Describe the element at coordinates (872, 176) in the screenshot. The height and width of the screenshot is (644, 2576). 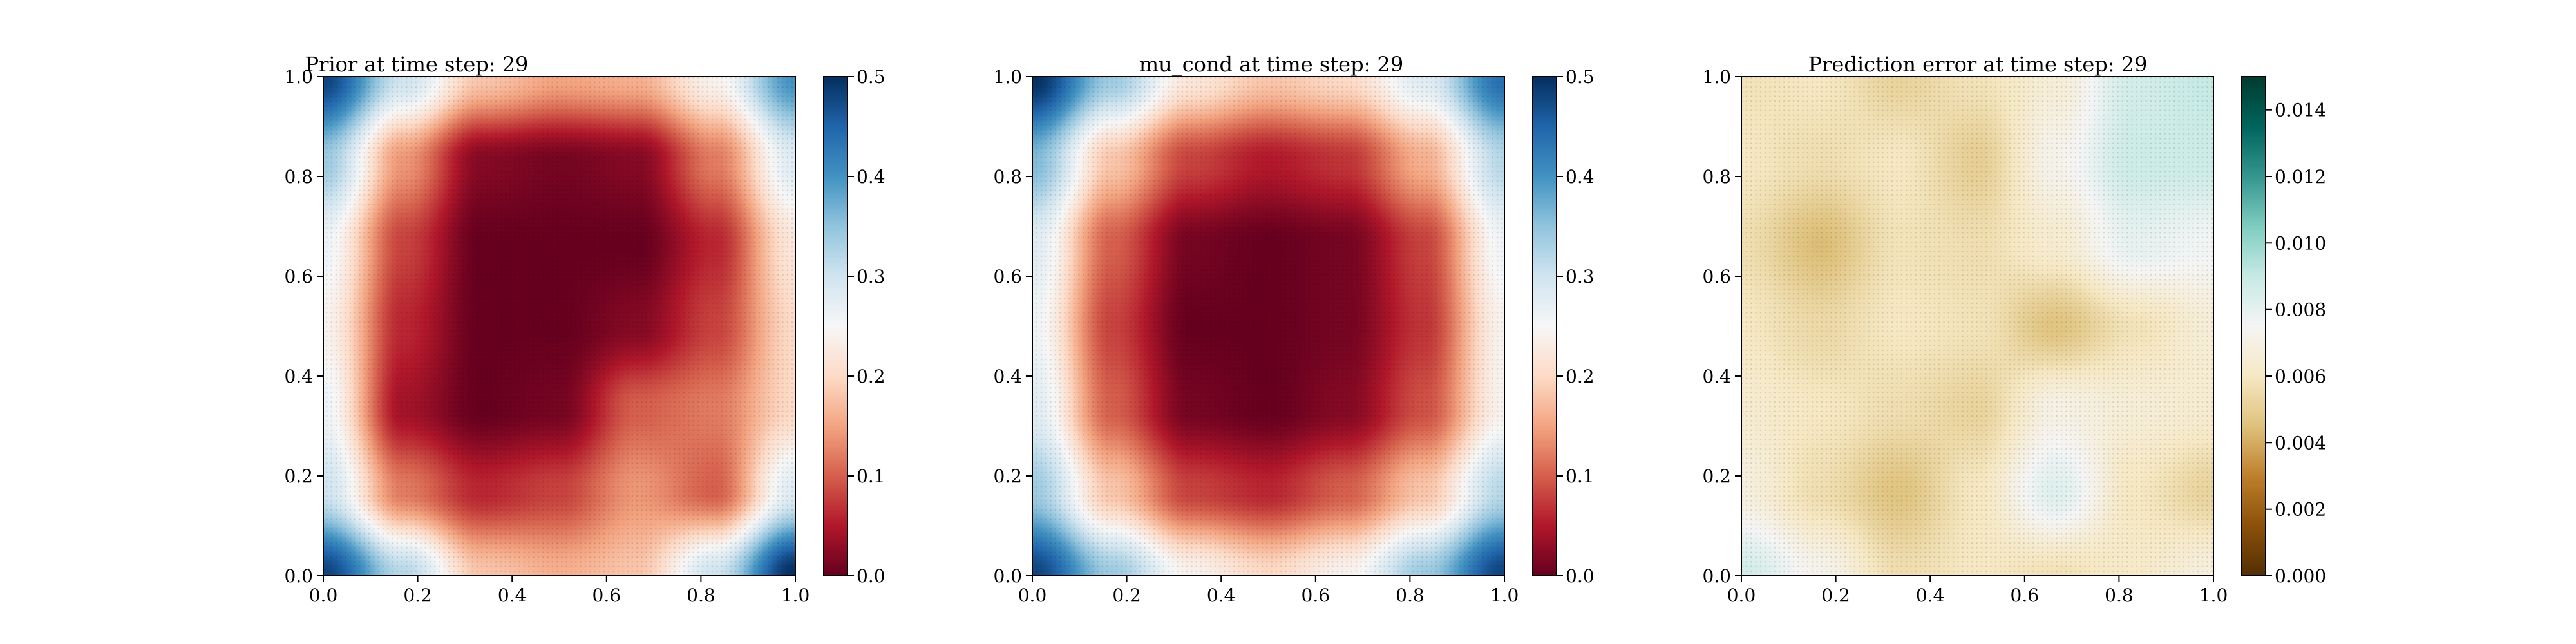
I see `prior-cbtick-label: 0.4` at that location.